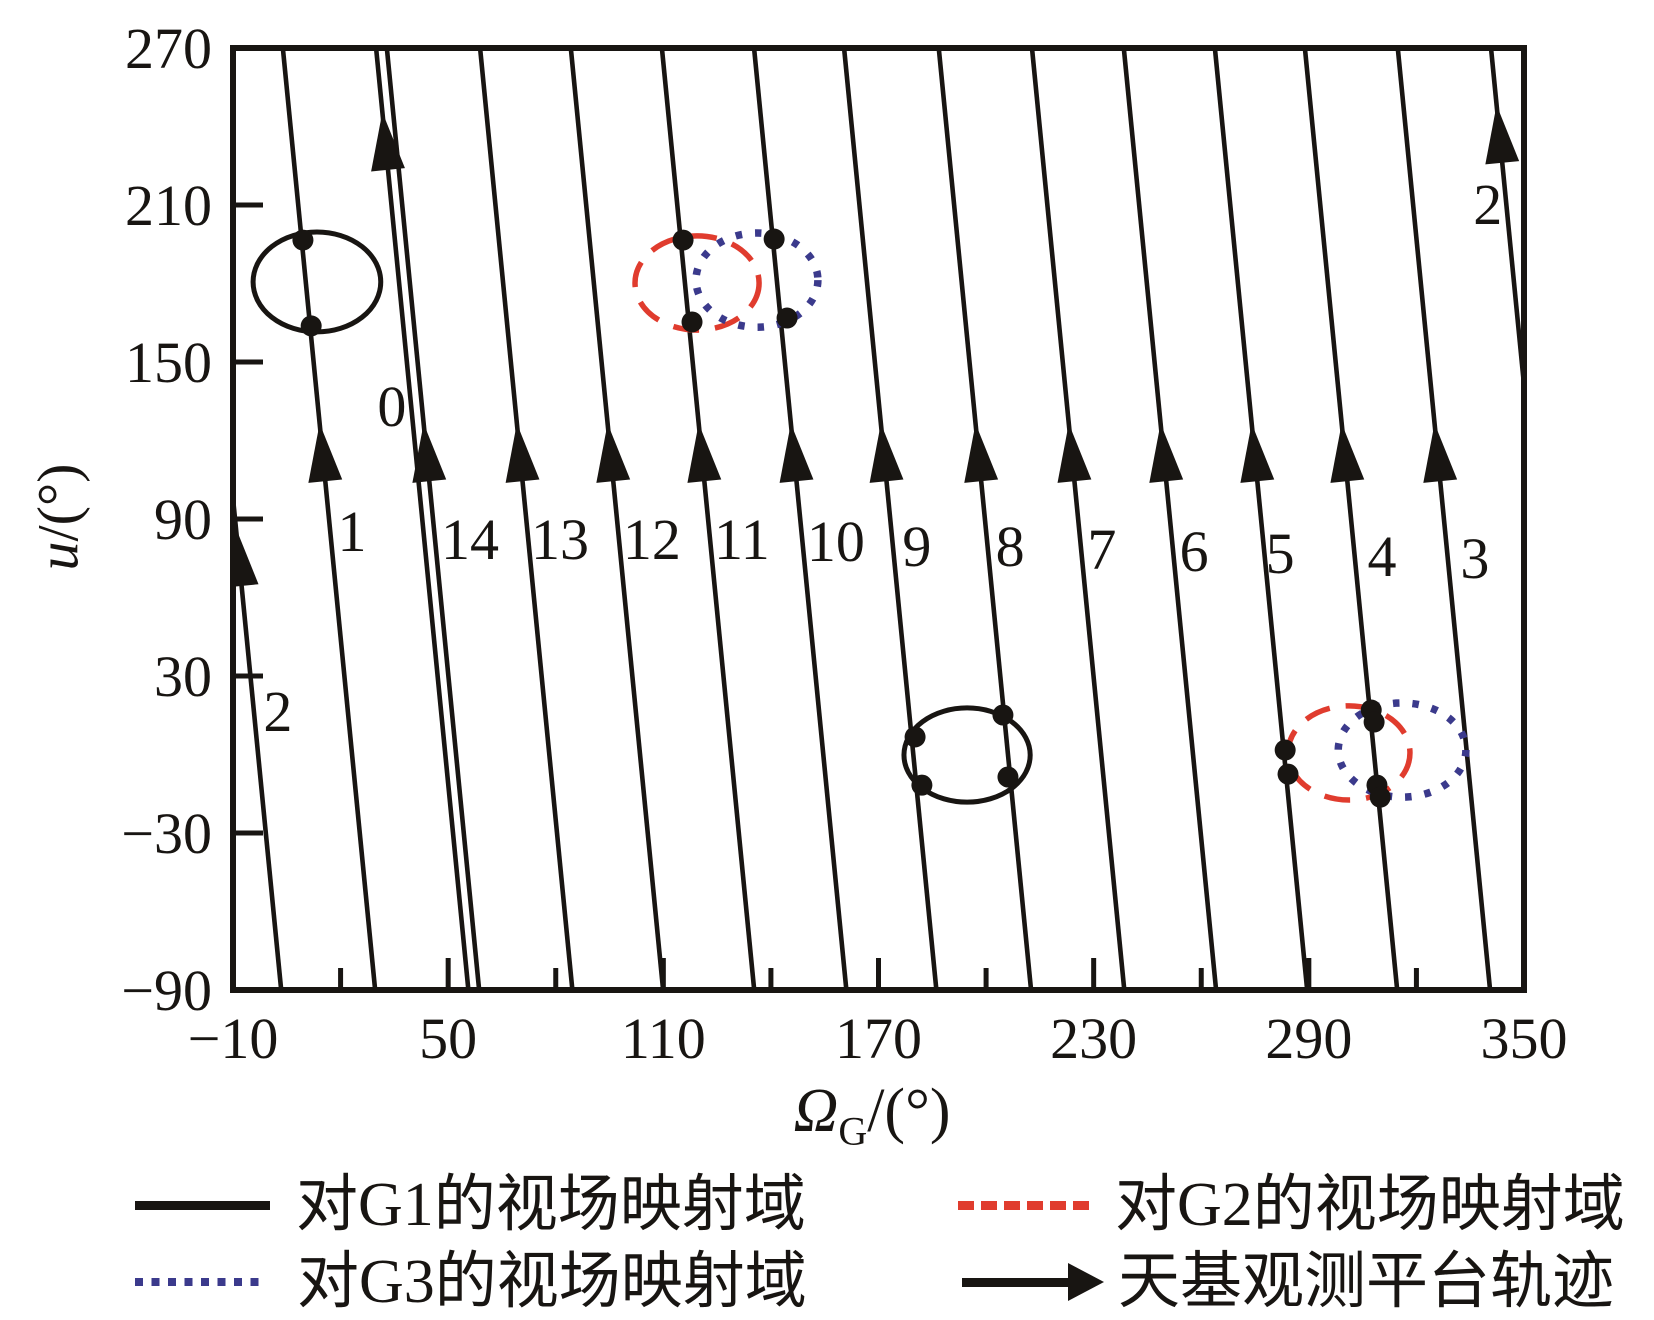  Describe the element at coordinates (816, 1111) in the screenshot. I see `x-axis-symbol: Ω` at that location.